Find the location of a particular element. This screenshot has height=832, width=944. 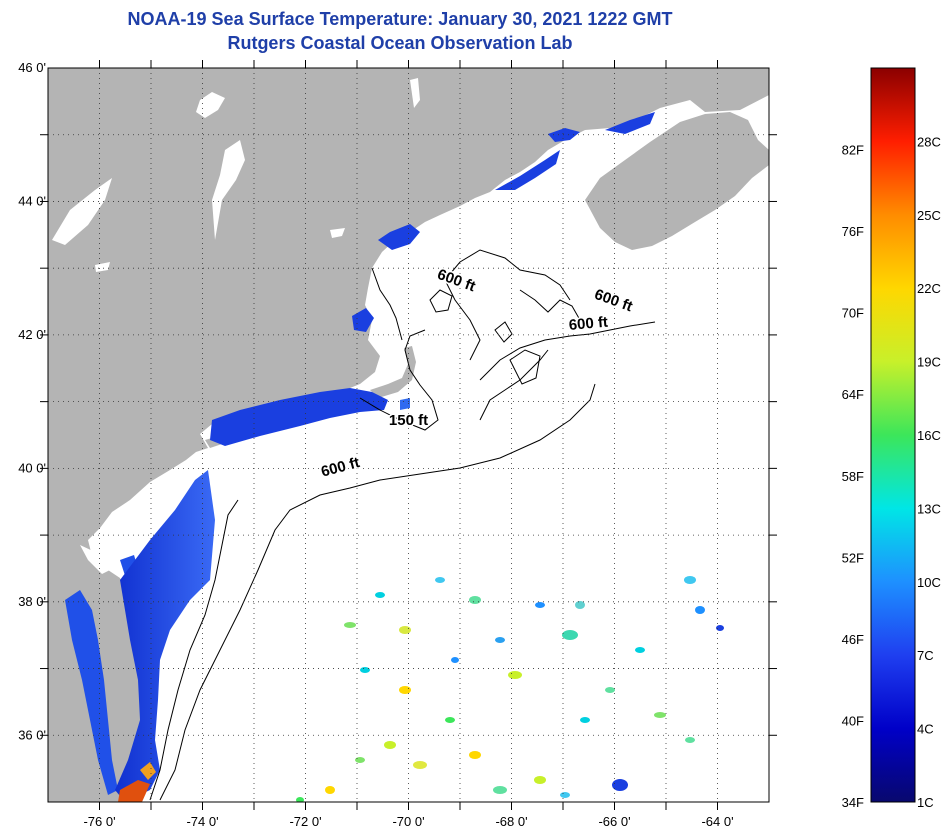

colorbar-c-label: 10C is located at coordinates (929, 582).